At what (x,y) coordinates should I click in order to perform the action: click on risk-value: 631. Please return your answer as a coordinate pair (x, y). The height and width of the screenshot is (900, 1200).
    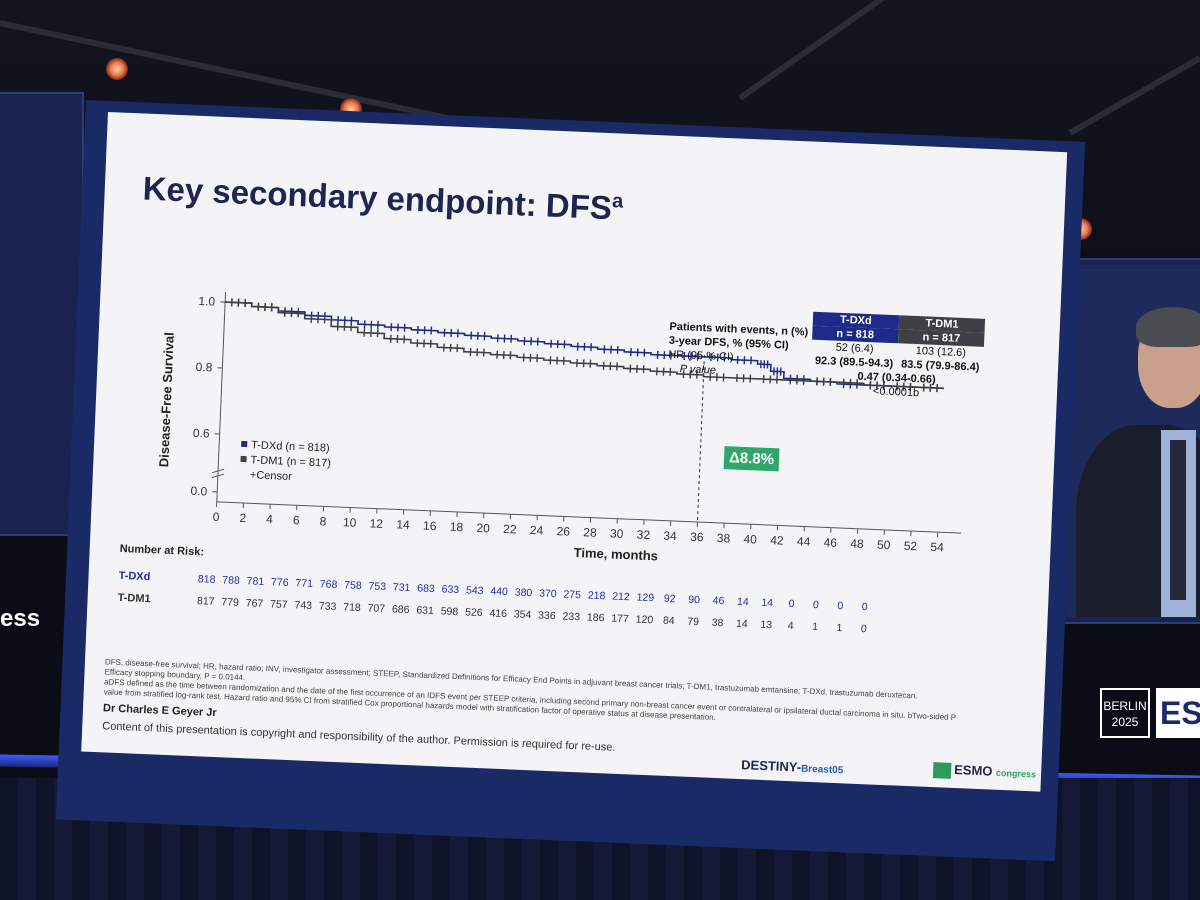
    Looking at the image, I should click on (425, 611).